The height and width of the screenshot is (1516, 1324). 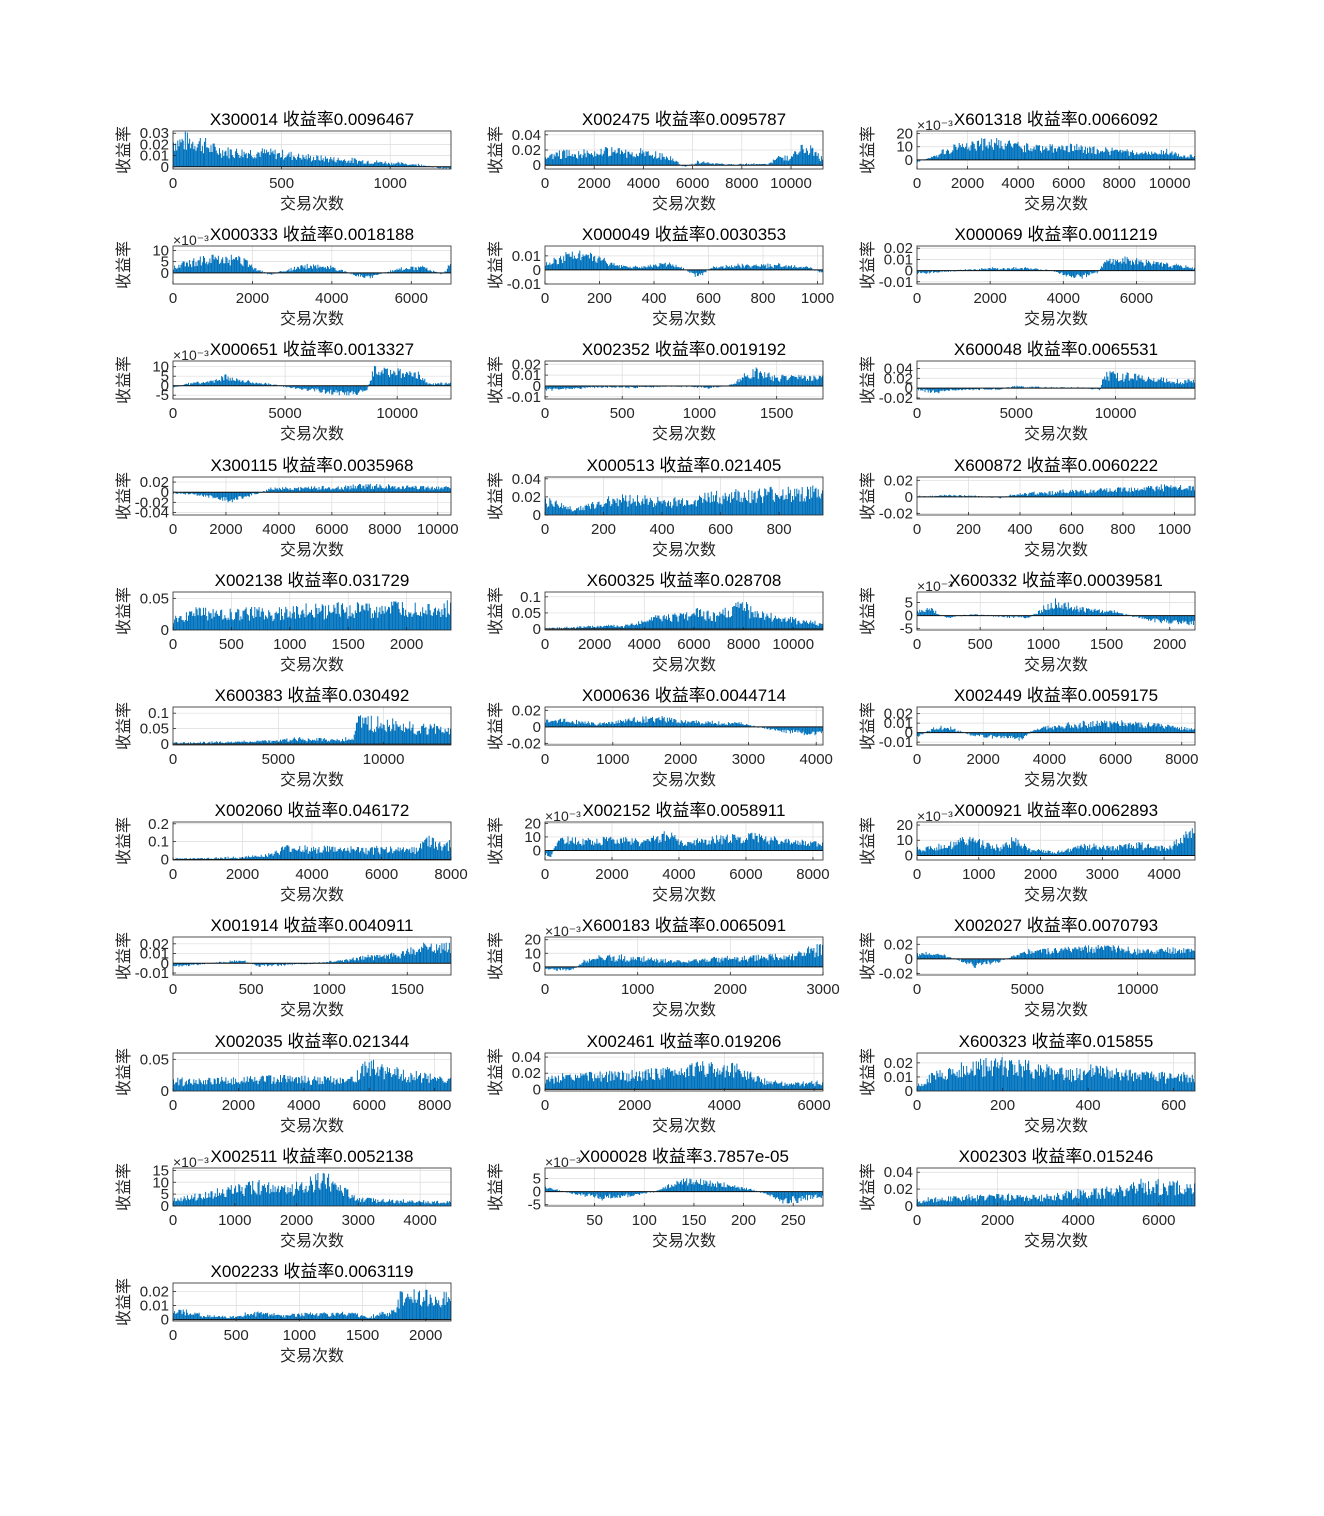 What do you see at coordinates (594, 1220) in the screenshot?
I see `x-tick-label: 50` at bounding box center [594, 1220].